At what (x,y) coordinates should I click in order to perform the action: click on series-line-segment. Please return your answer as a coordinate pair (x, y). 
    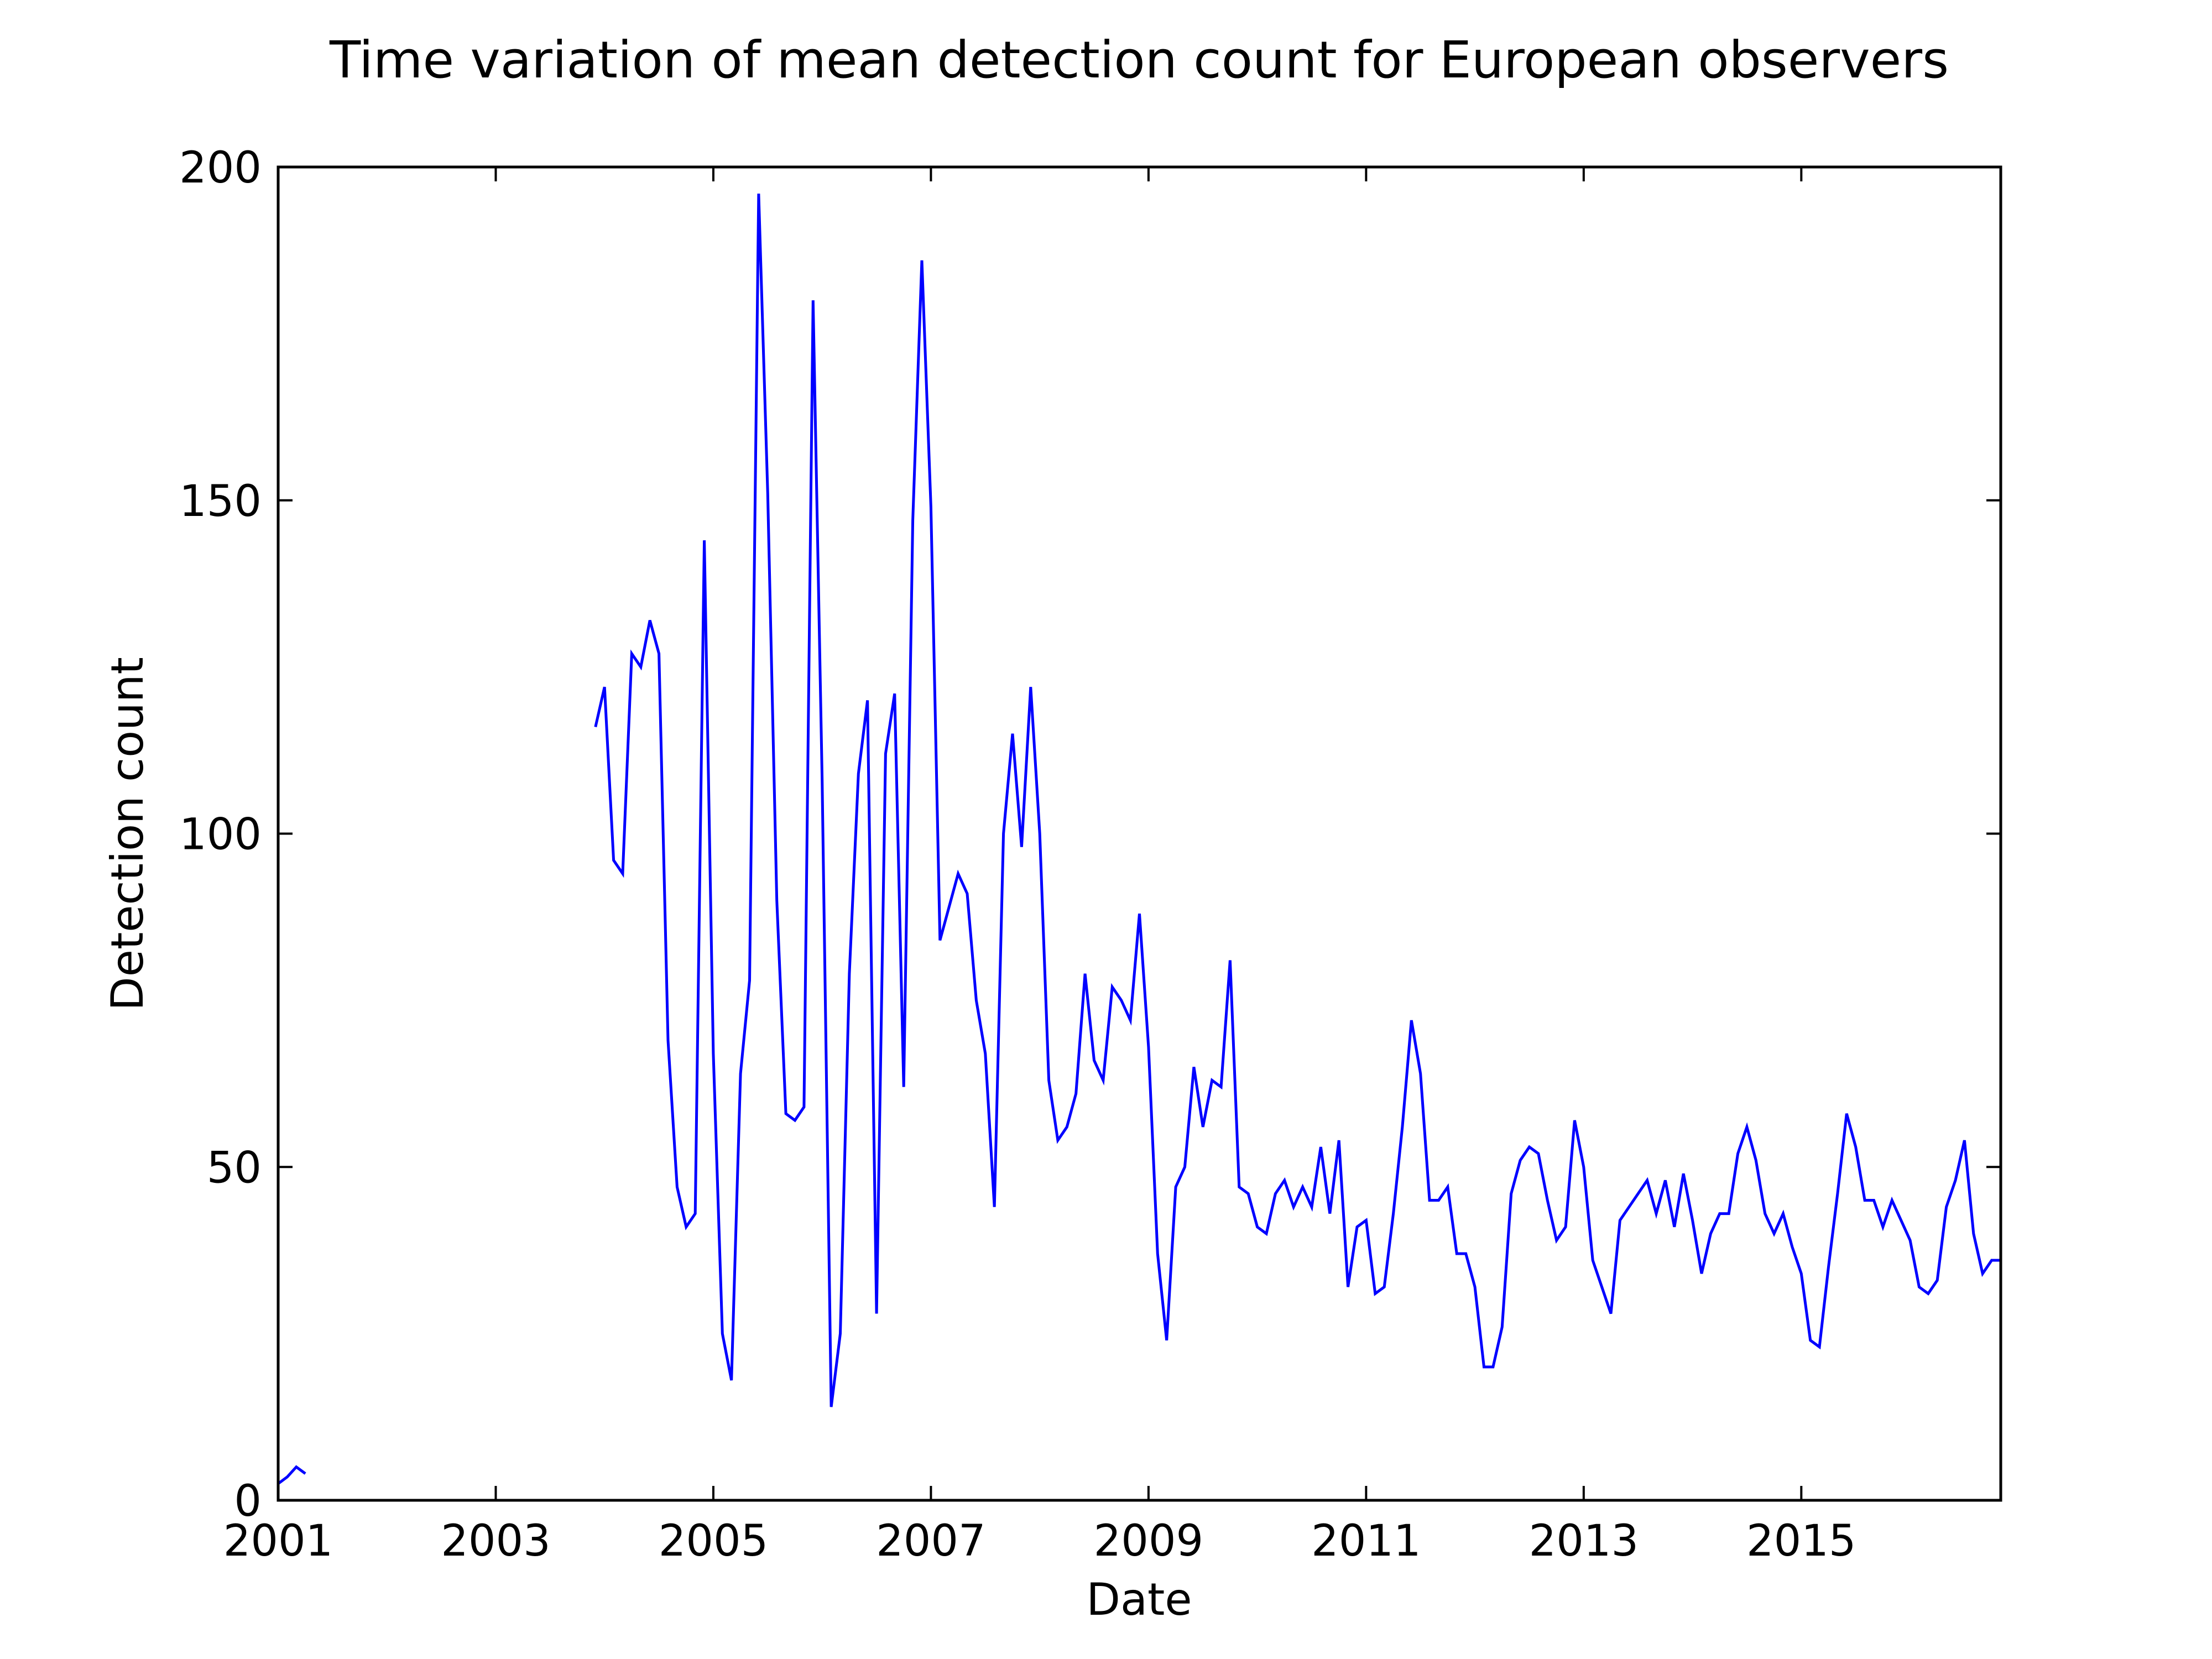
    Looking at the image, I should click on (291, 1475).